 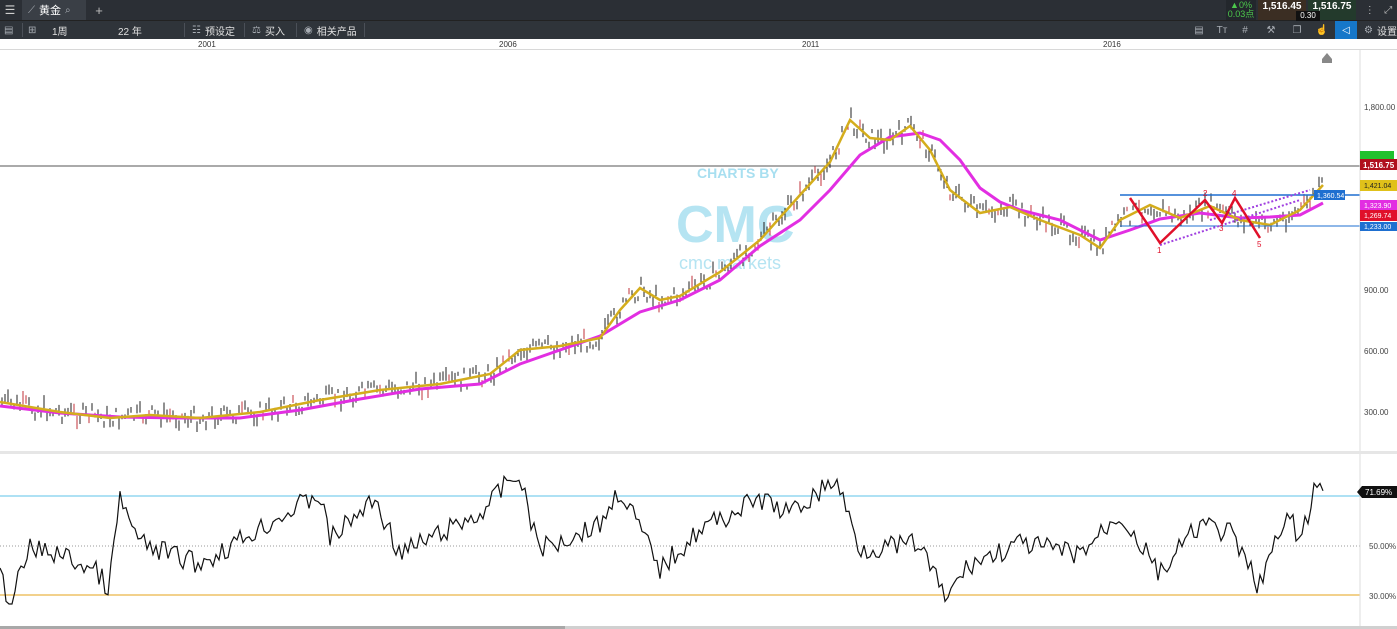 I want to click on add-tab-icon: +, so click(x=99, y=10).